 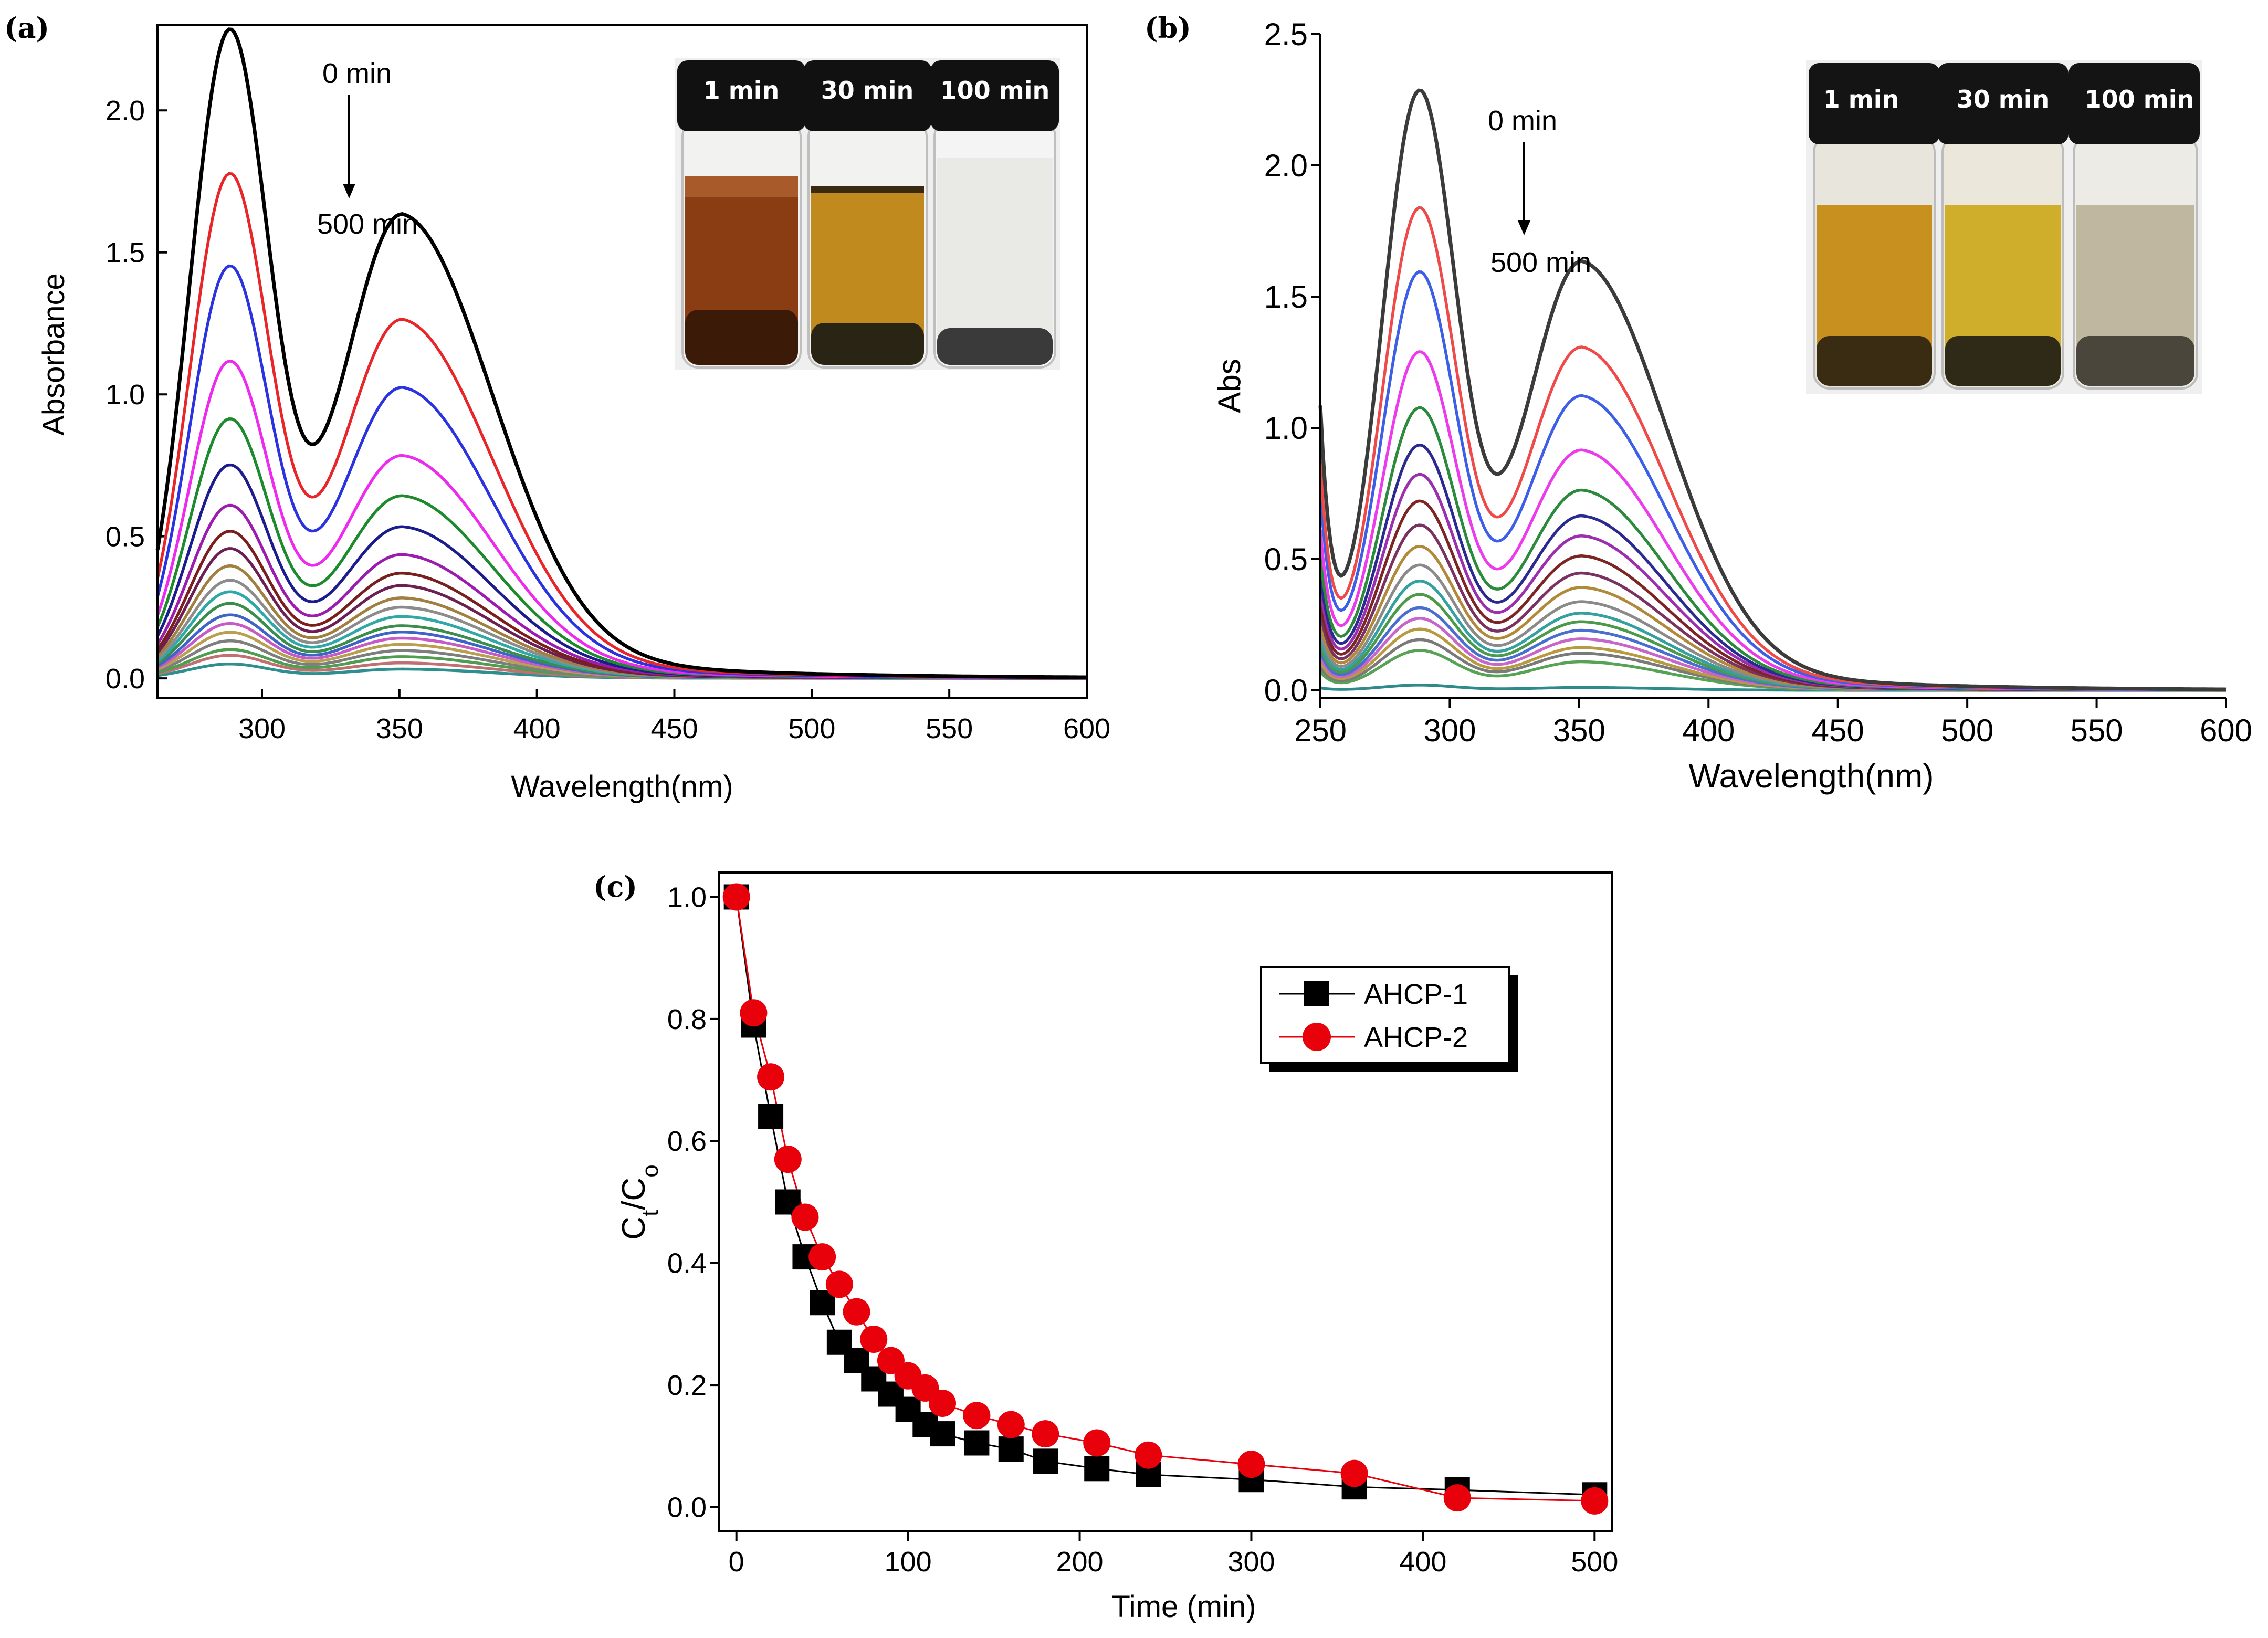 What do you see at coordinates (1524, 227) in the screenshot?
I see `panel-b-arrow-head` at bounding box center [1524, 227].